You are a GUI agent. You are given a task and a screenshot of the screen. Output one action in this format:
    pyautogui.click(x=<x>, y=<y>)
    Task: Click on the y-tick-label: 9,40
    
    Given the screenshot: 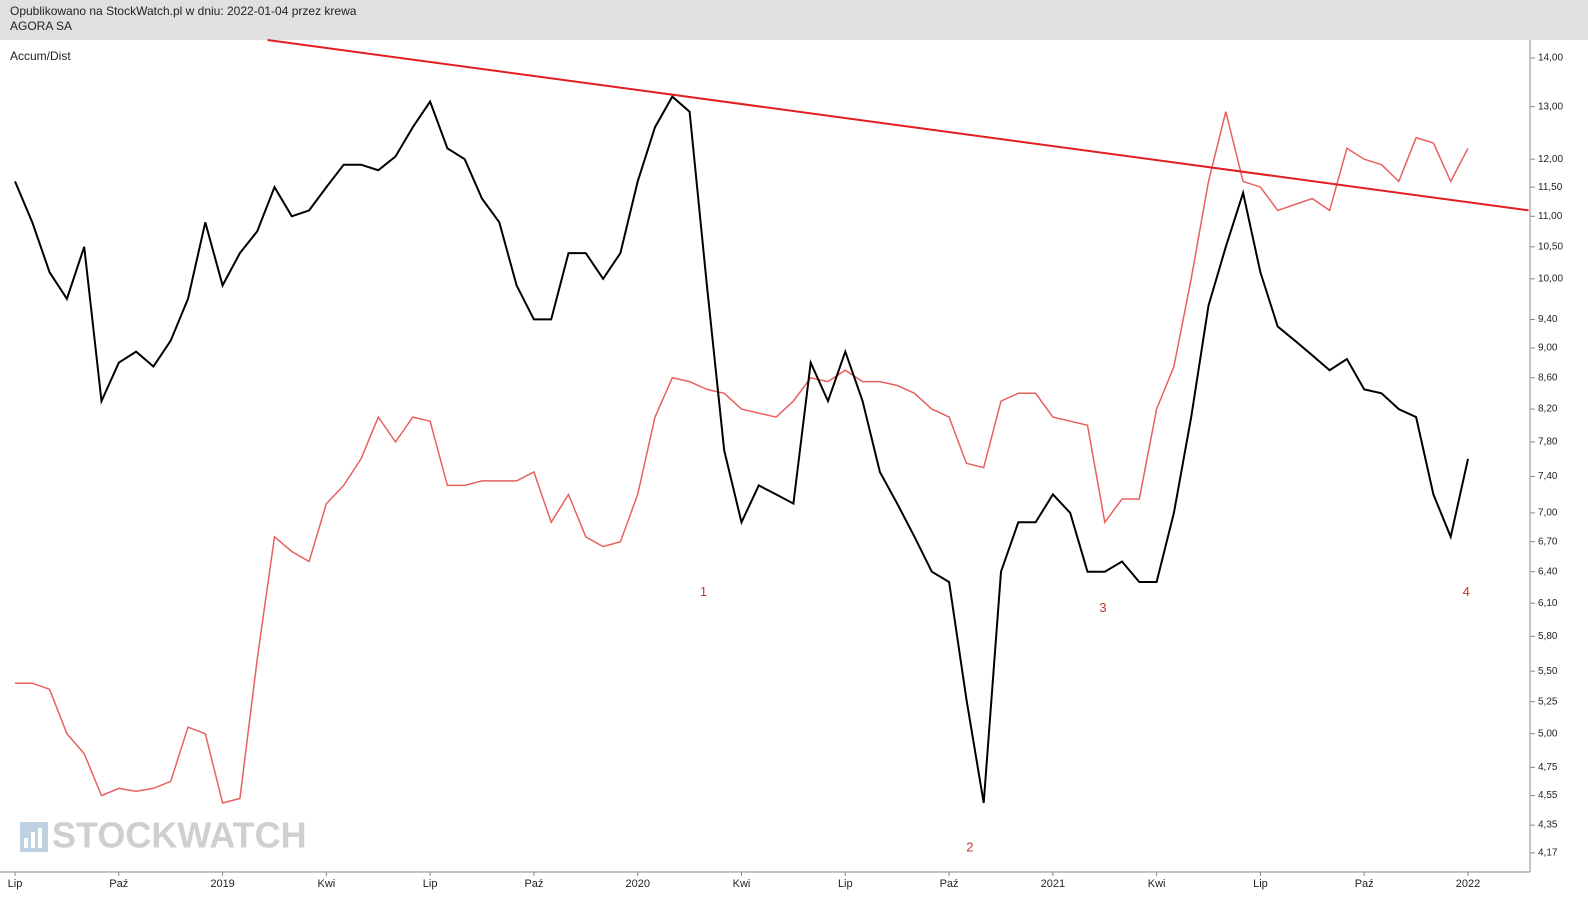 What is the action you would take?
    pyautogui.click(x=1548, y=319)
    